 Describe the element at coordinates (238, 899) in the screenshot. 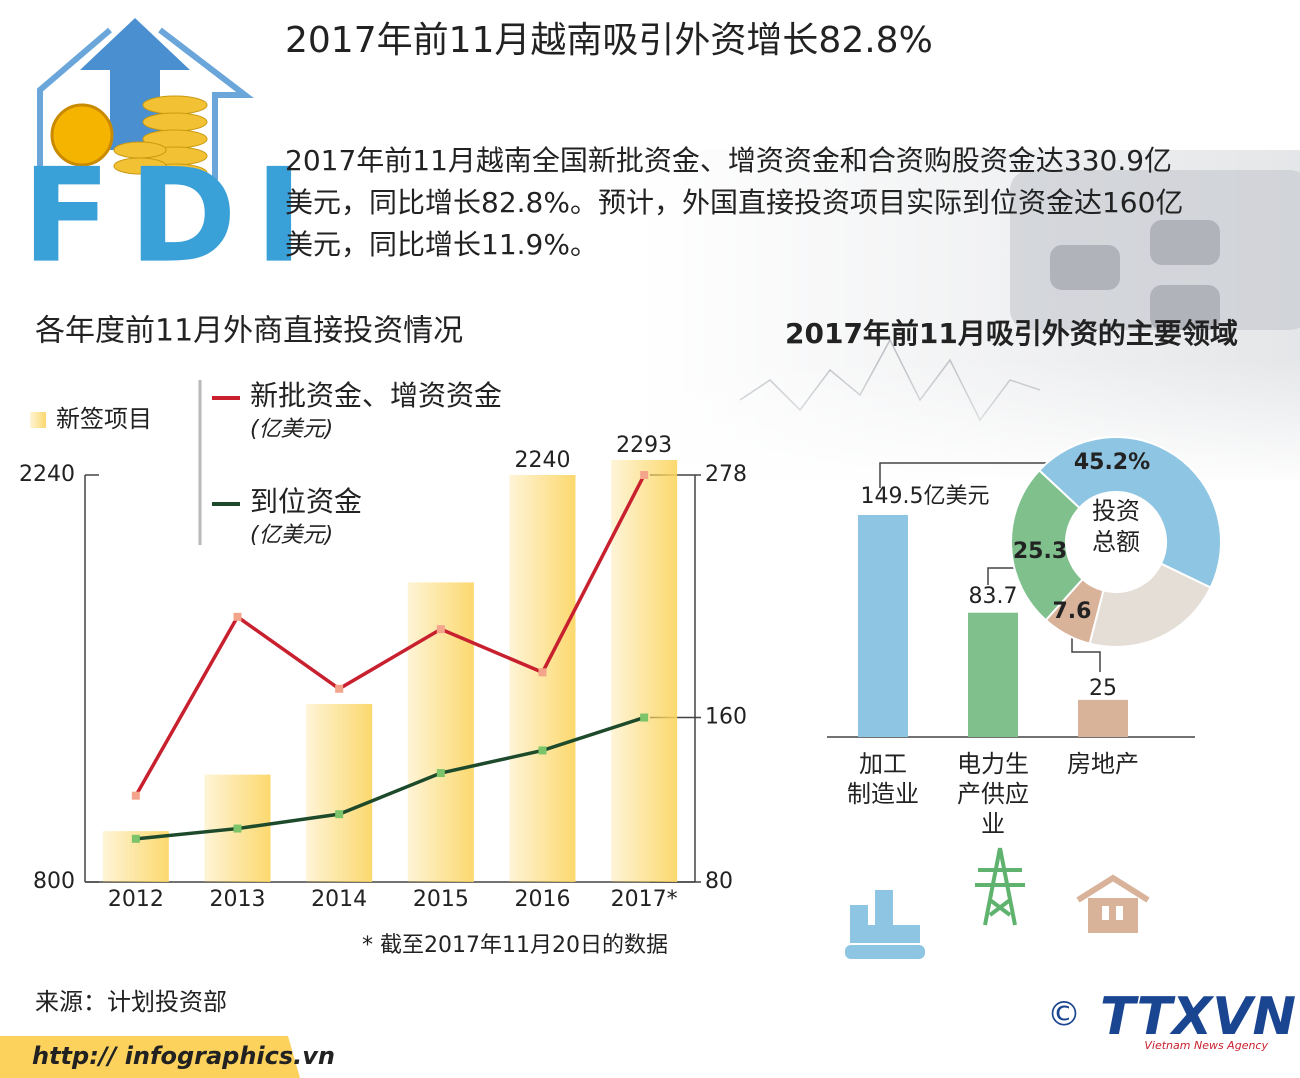

I see `x-tick-label: 2013` at that location.